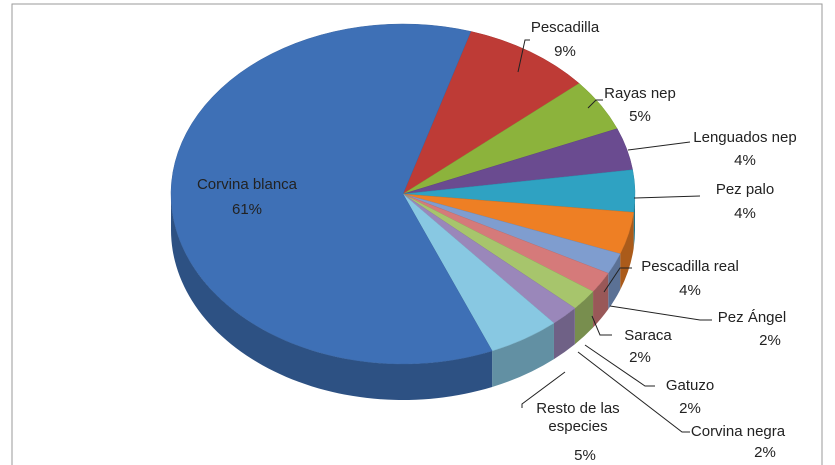 The width and height of the screenshot is (835, 465). What do you see at coordinates (640, 93) in the screenshot?
I see `slice-label: Rayas nep` at bounding box center [640, 93].